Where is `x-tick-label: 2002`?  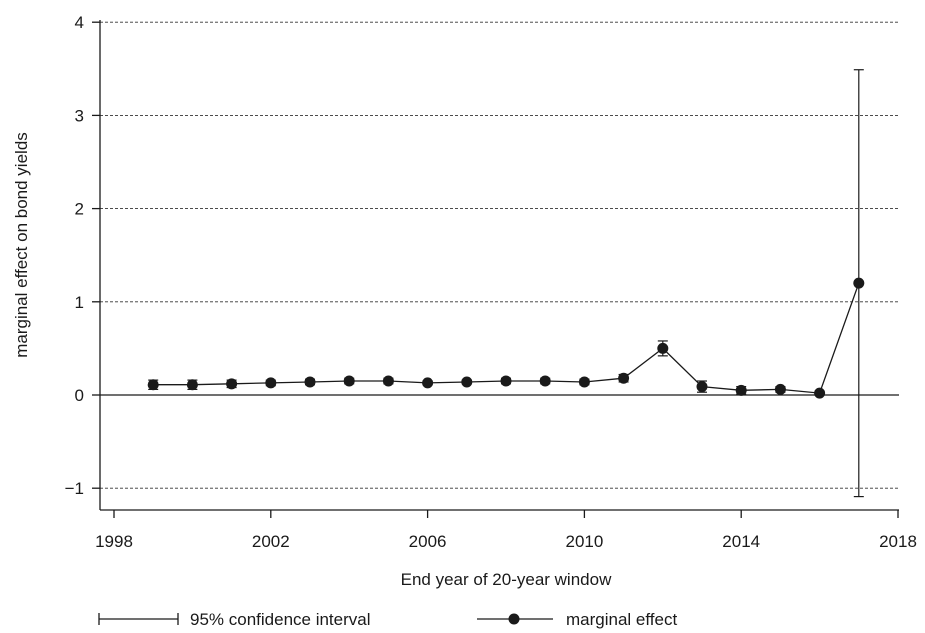
x-tick-label: 2002 is located at coordinates (271, 541).